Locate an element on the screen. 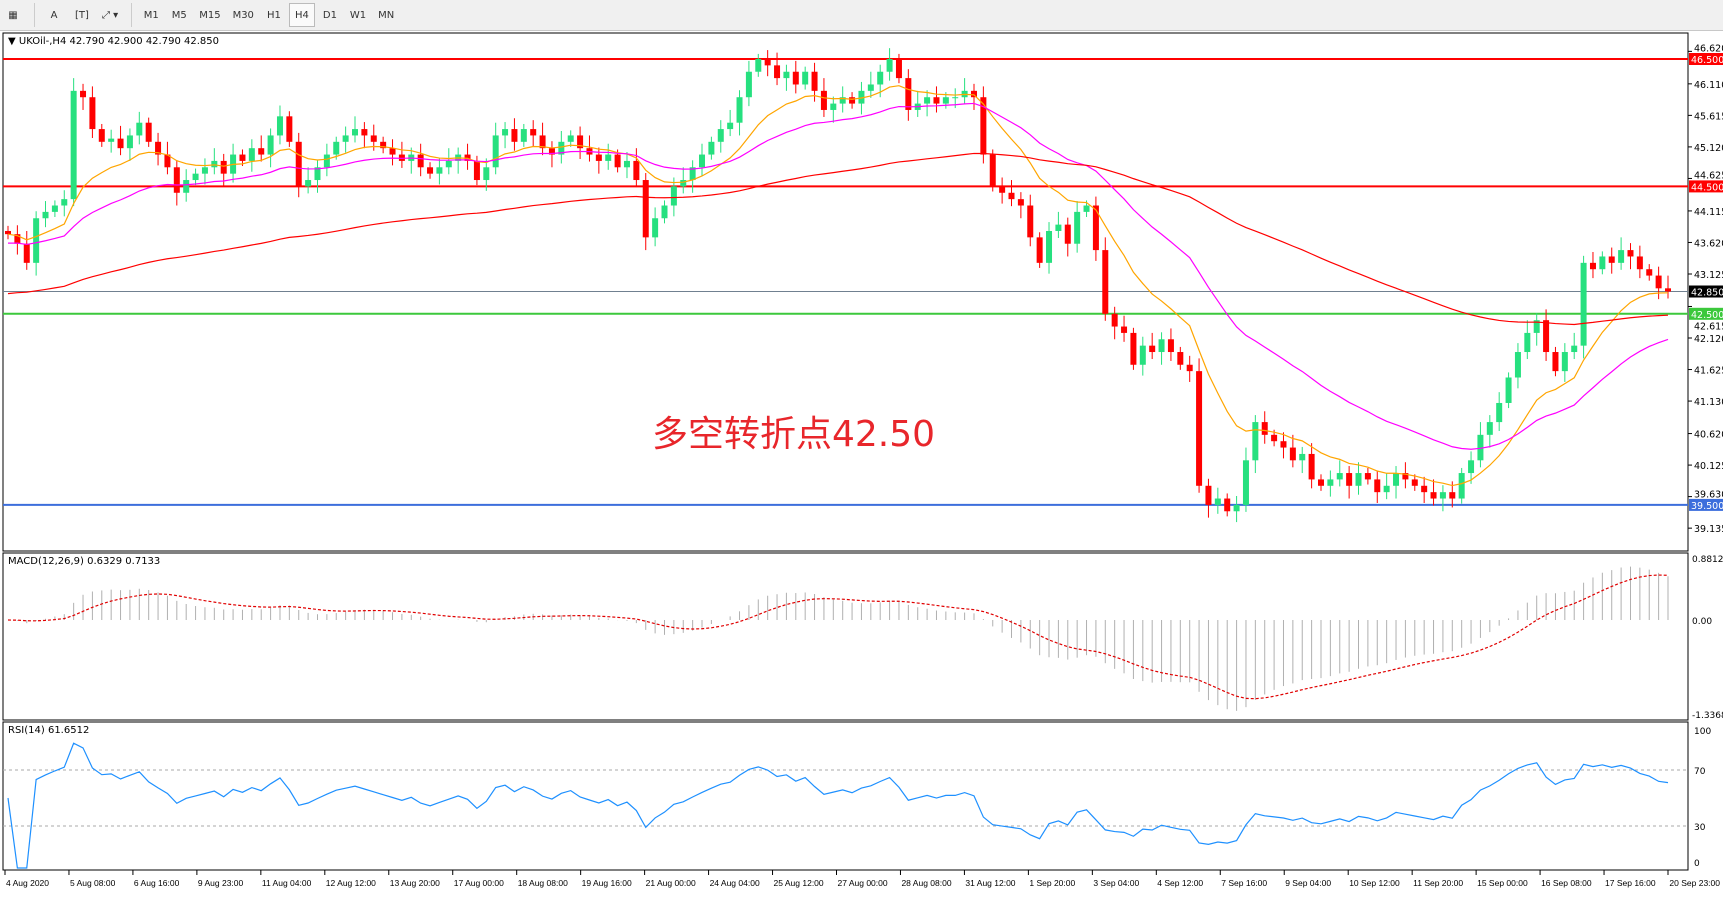 The width and height of the screenshot is (1723, 897). macd-label: MACD(12,26,9) 0.6329 0.7133 is located at coordinates (84, 561).